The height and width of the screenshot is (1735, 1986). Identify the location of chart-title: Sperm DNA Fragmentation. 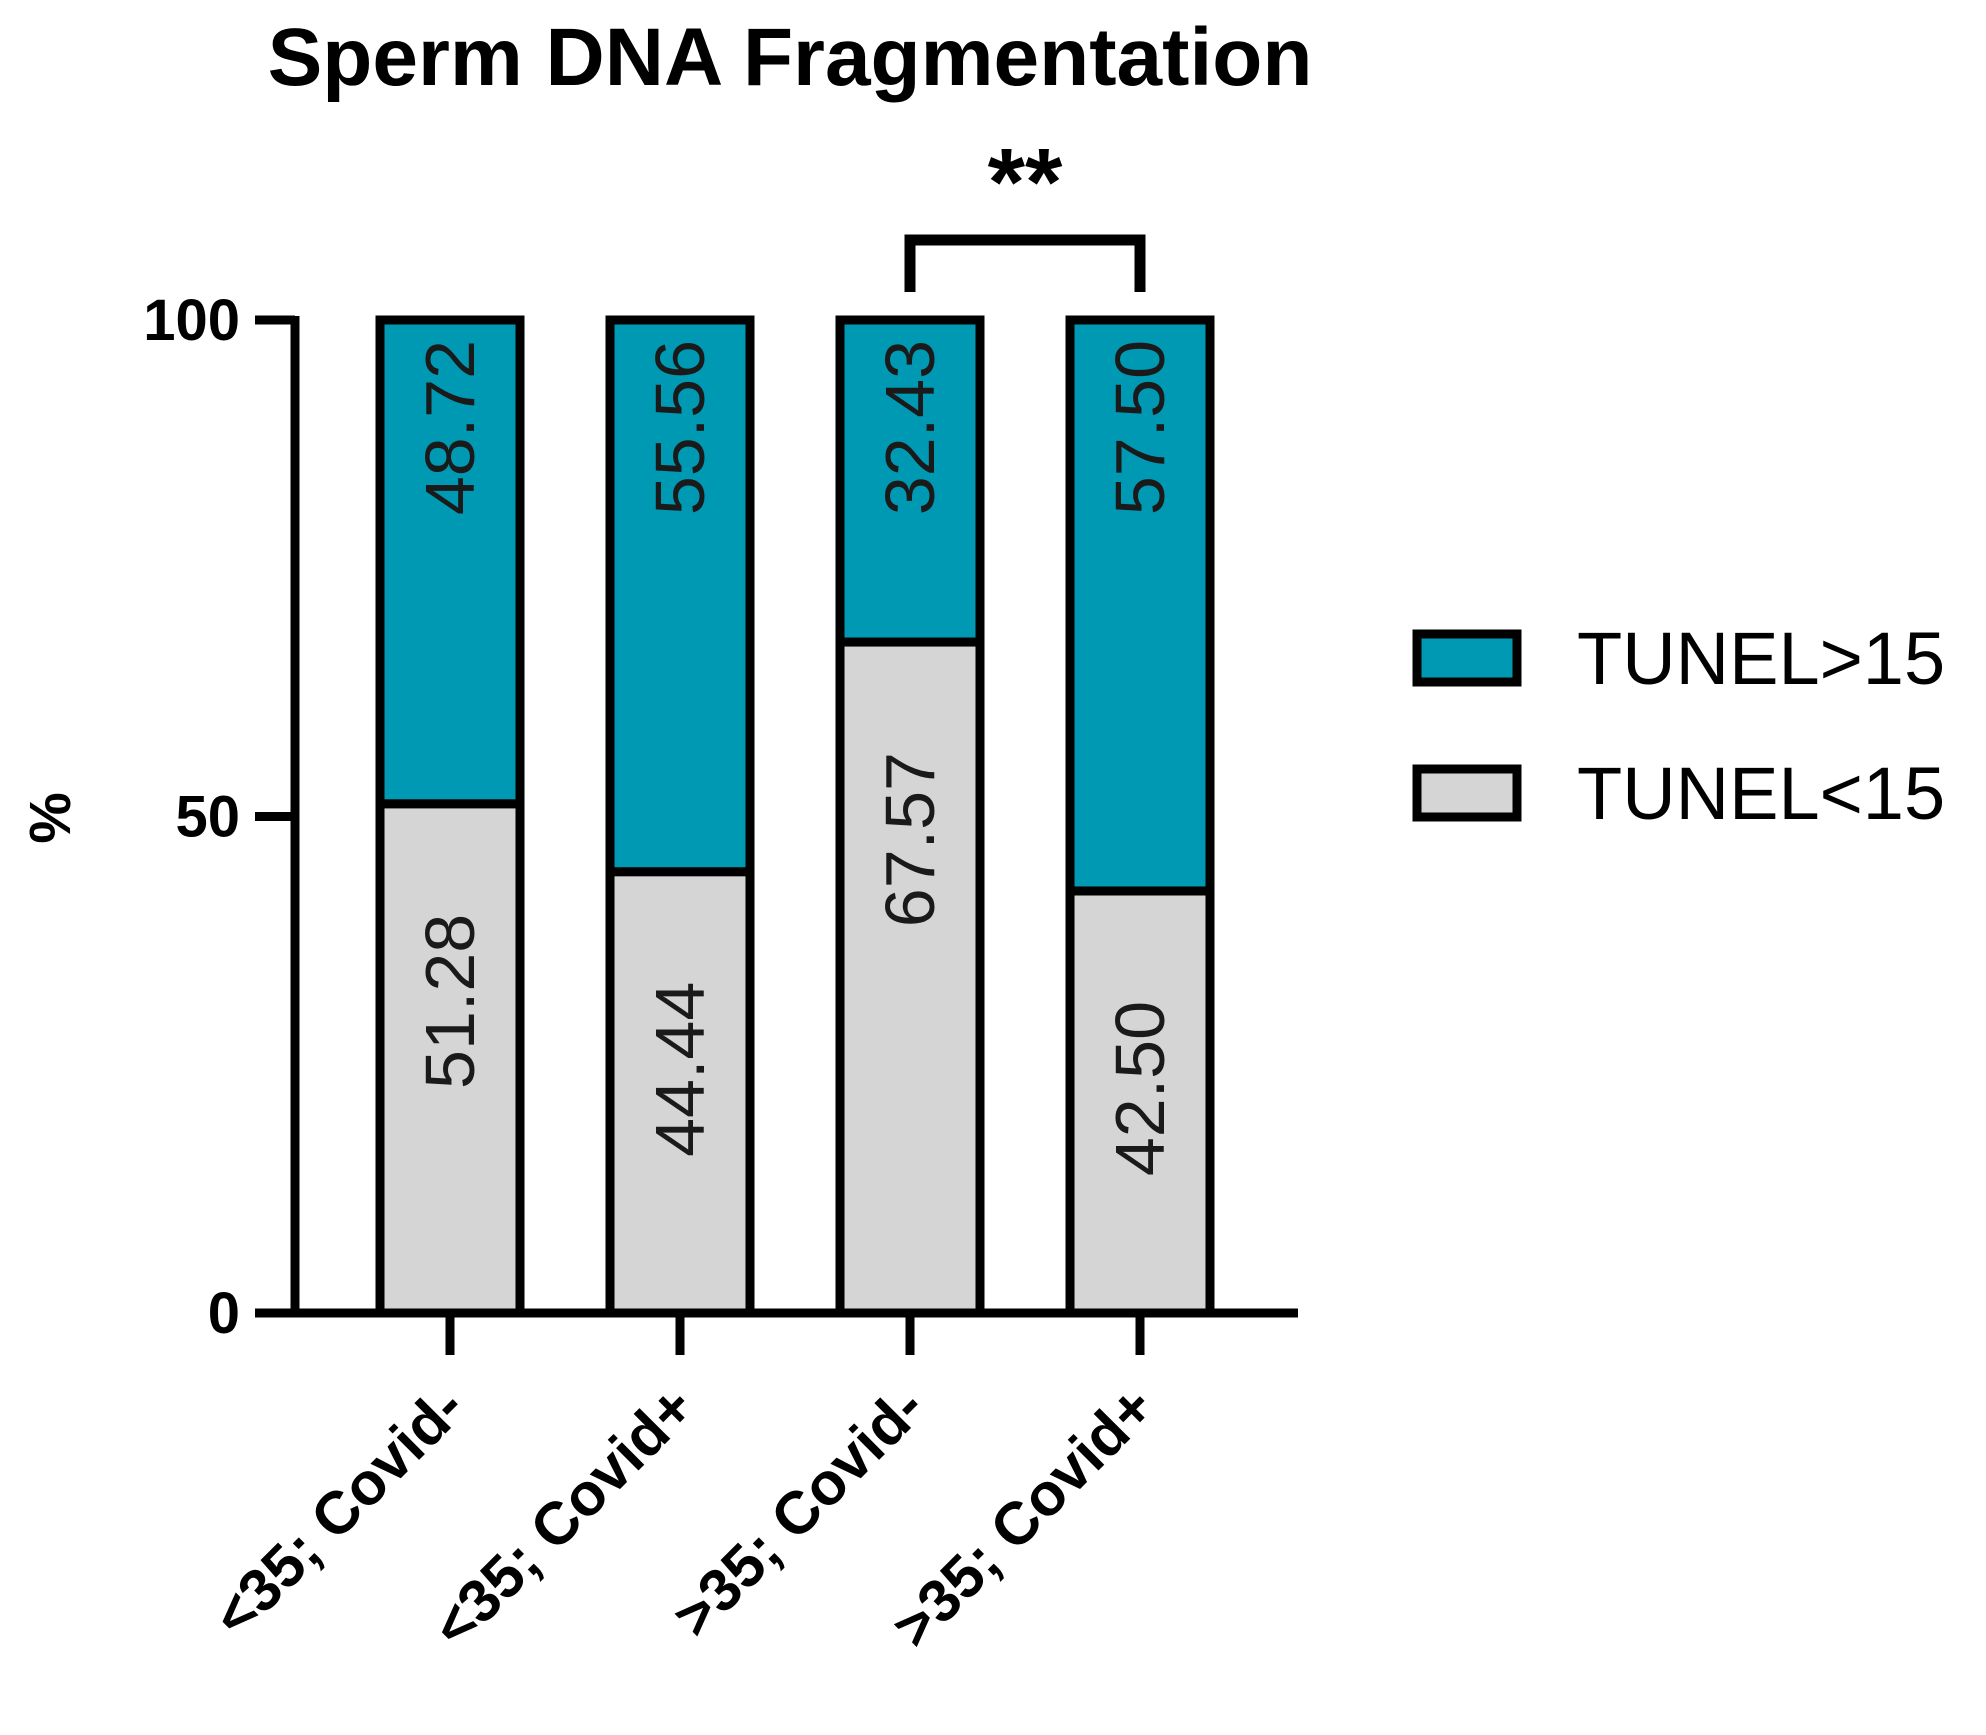
(790, 57).